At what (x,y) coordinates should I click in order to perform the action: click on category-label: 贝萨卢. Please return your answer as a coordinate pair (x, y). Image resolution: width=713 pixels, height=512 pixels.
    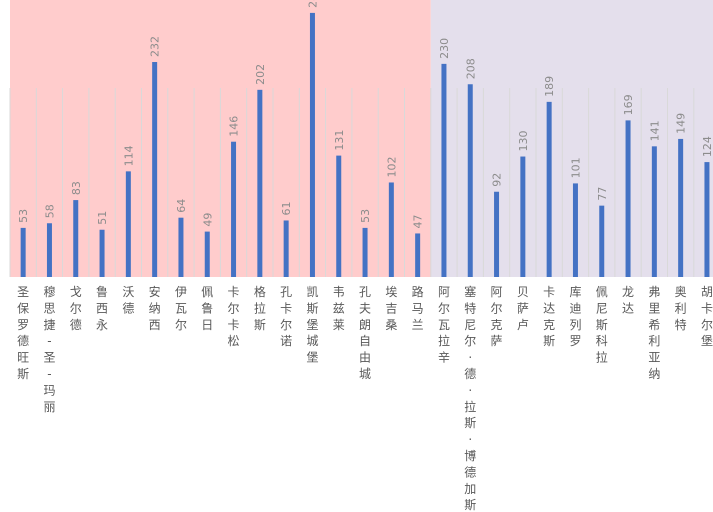
    Looking at the image, I should click on (523, 308).